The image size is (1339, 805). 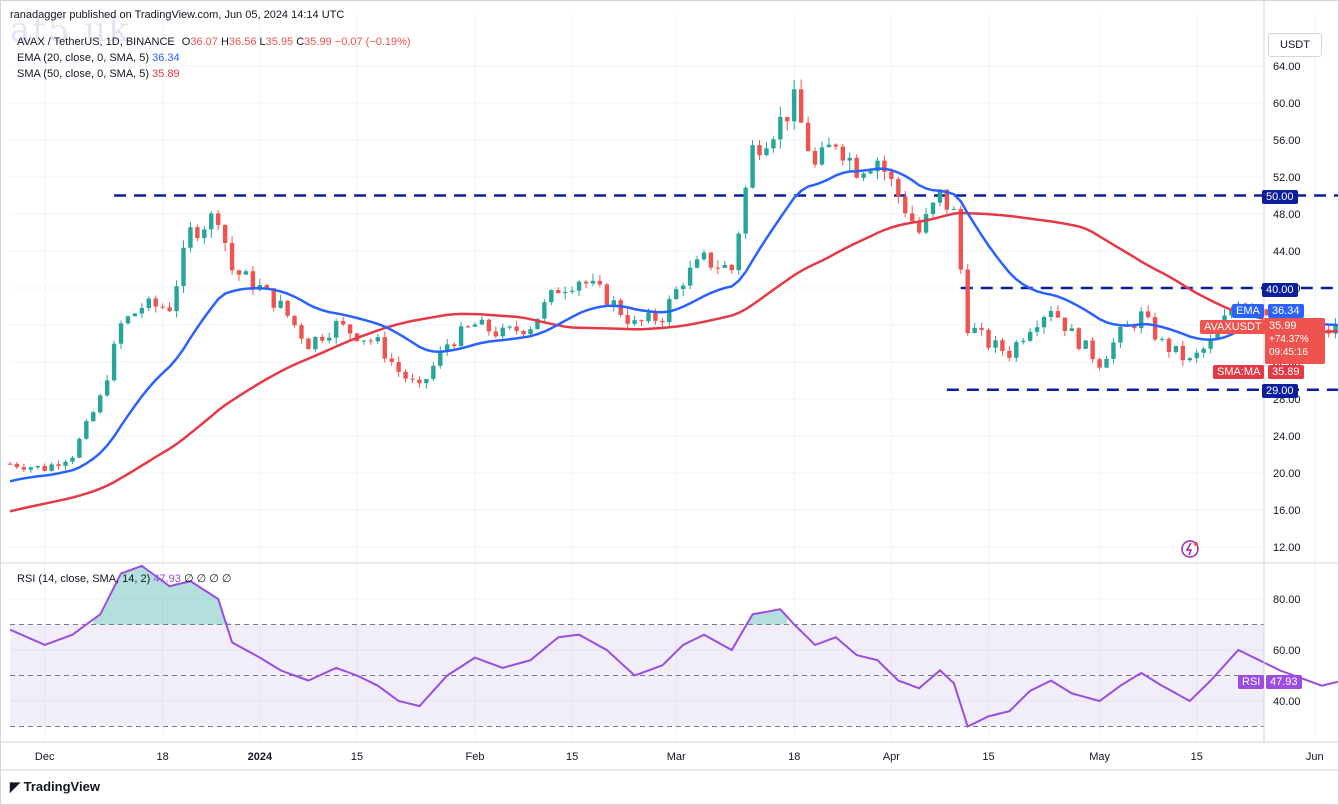 What do you see at coordinates (279, 42) in the screenshot?
I see `low-value: 35.95` at bounding box center [279, 42].